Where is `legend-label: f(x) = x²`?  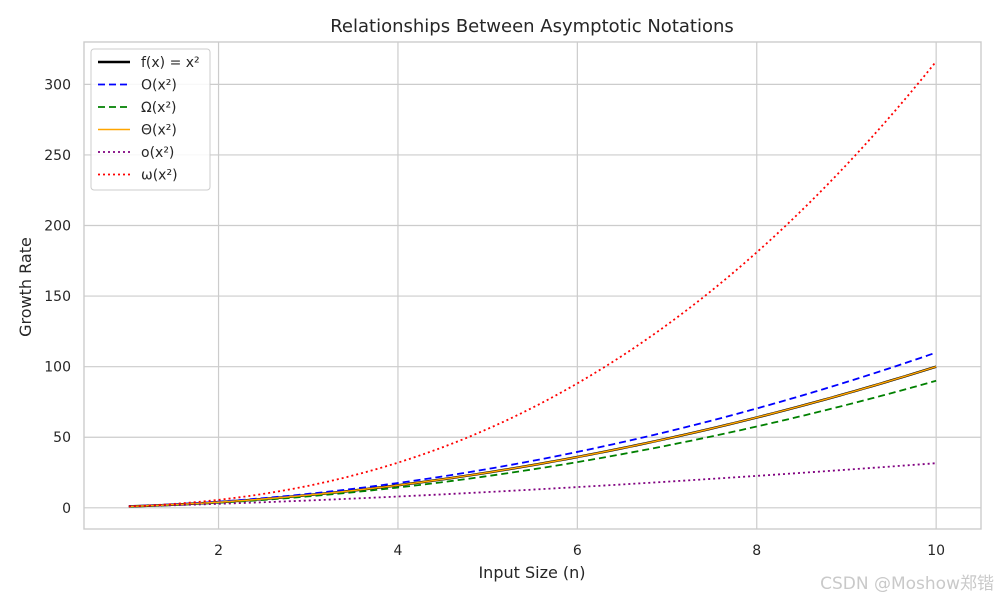 legend-label: f(x) = x² is located at coordinates (170, 63).